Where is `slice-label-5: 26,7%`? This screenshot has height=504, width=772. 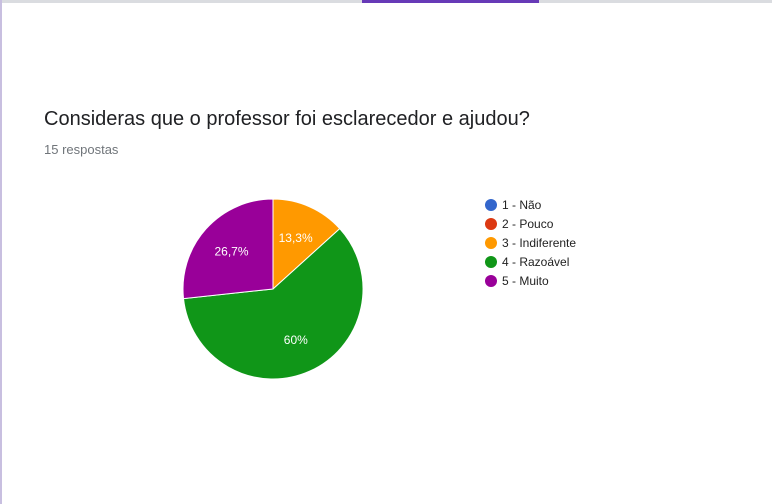 slice-label-5: 26,7% is located at coordinates (231, 252).